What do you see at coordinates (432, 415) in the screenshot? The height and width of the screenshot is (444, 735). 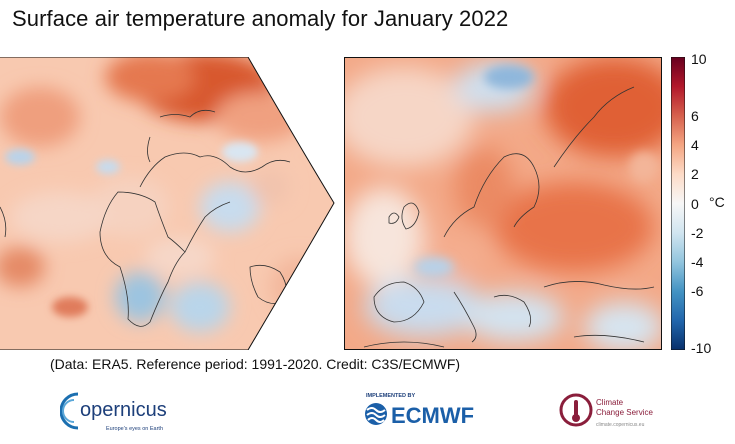 I see `ecmwf-wordmark: ECMWF` at bounding box center [432, 415].